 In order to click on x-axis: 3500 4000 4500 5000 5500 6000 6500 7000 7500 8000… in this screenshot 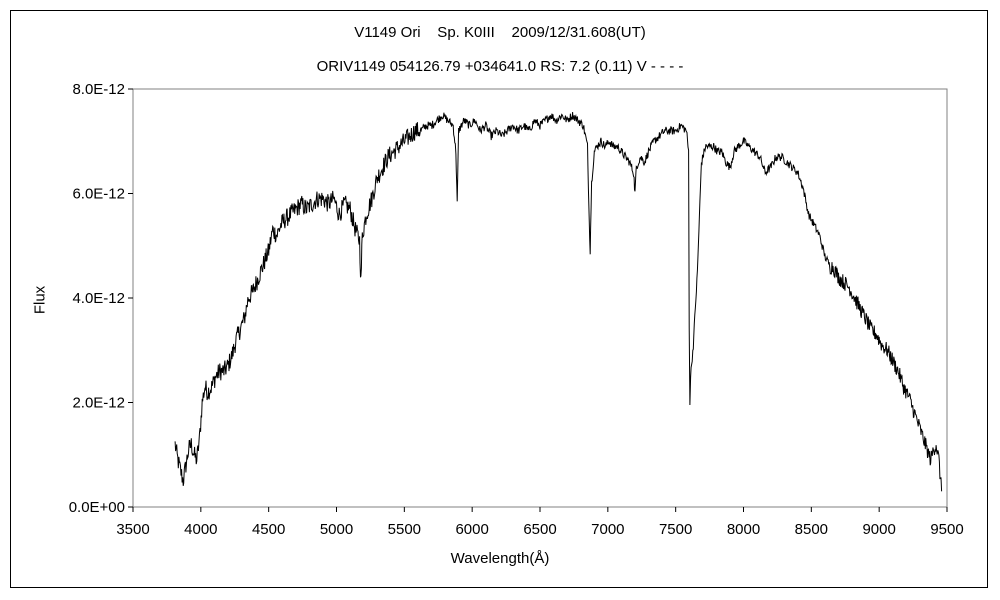, I will do `click(540, 522)`.